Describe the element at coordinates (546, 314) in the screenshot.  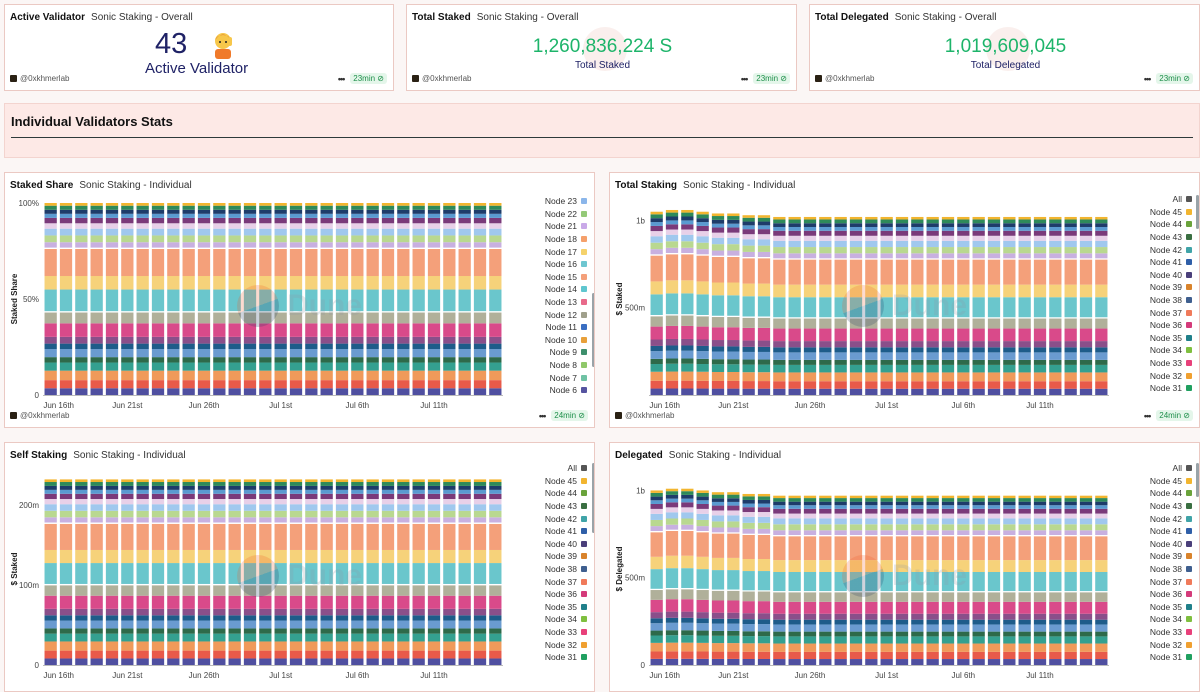
I see `legend-item: Node 12` at that location.